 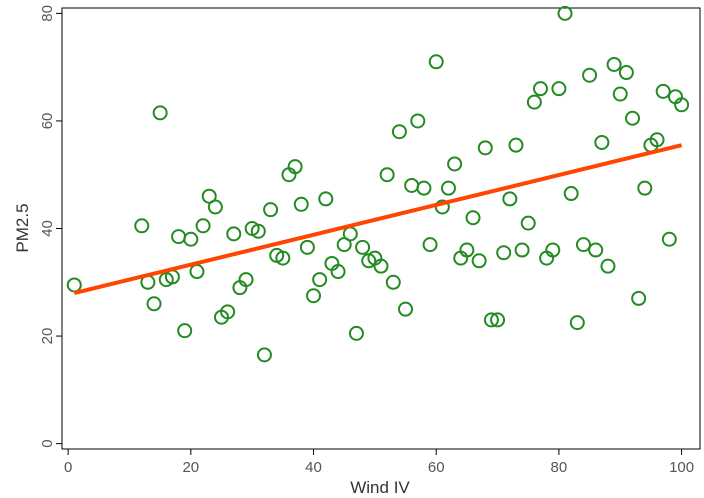 I want to click on x-tick-label: 40, so click(x=313, y=467).